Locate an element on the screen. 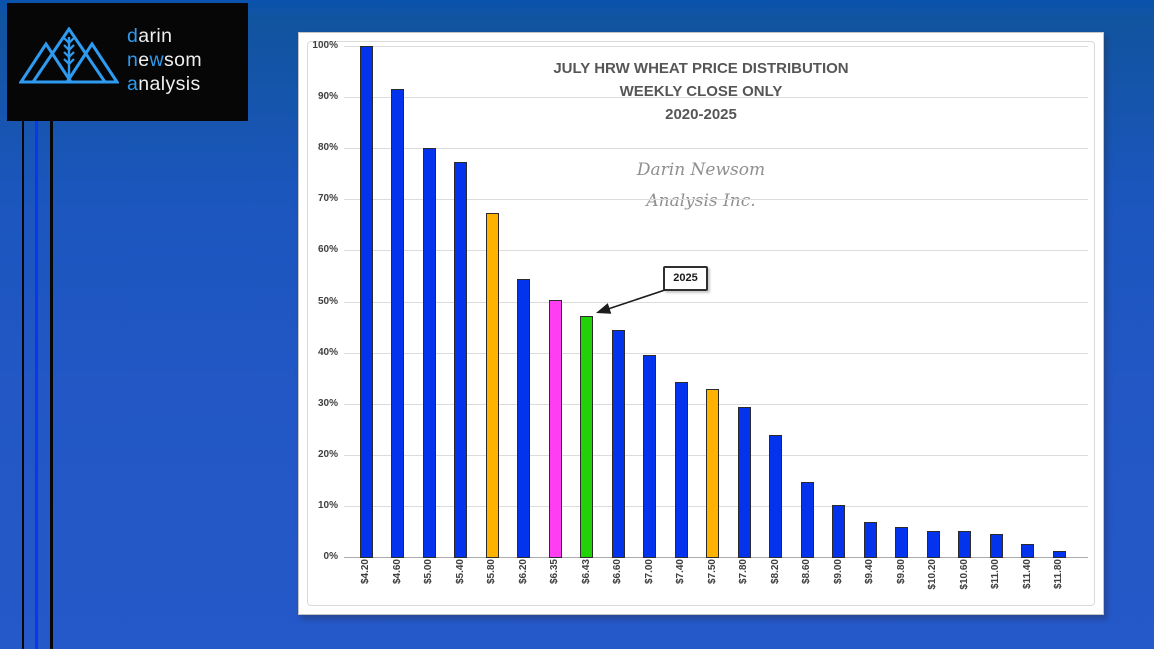 The width and height of the screenshot is (1154, 649). bar-$6.60 is located at coordinates (618, 443).